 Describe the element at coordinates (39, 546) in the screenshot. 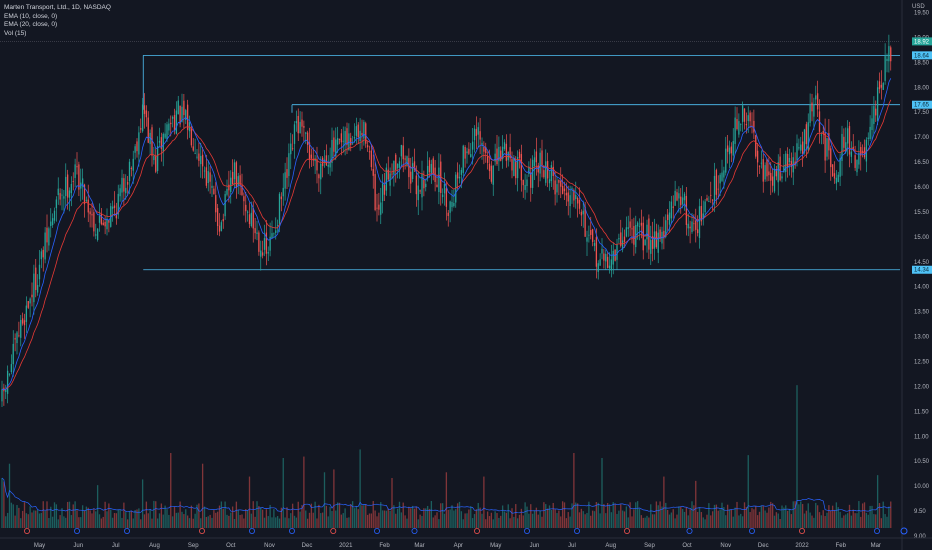

I see `time-tick-label: May` at that location.